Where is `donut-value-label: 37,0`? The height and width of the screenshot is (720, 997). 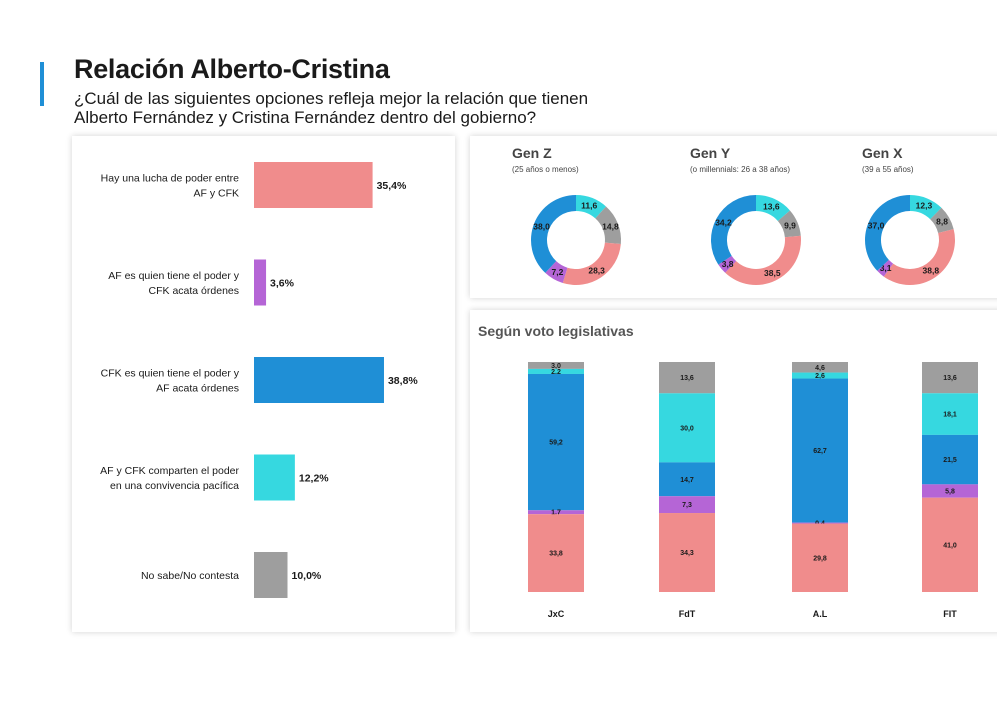
donut-value-label: 37,0 is located at coordinates (876, 225).